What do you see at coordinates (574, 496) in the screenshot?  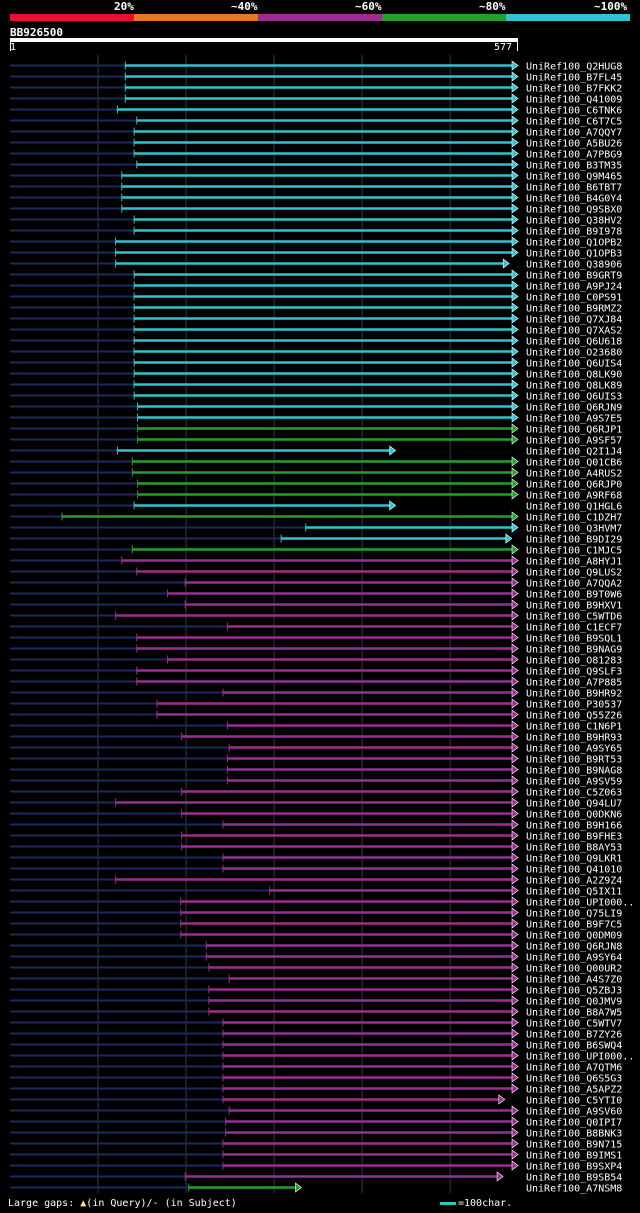 I see `hit-label: UniRef100_A9RF68` at bounding box center [574, 496].